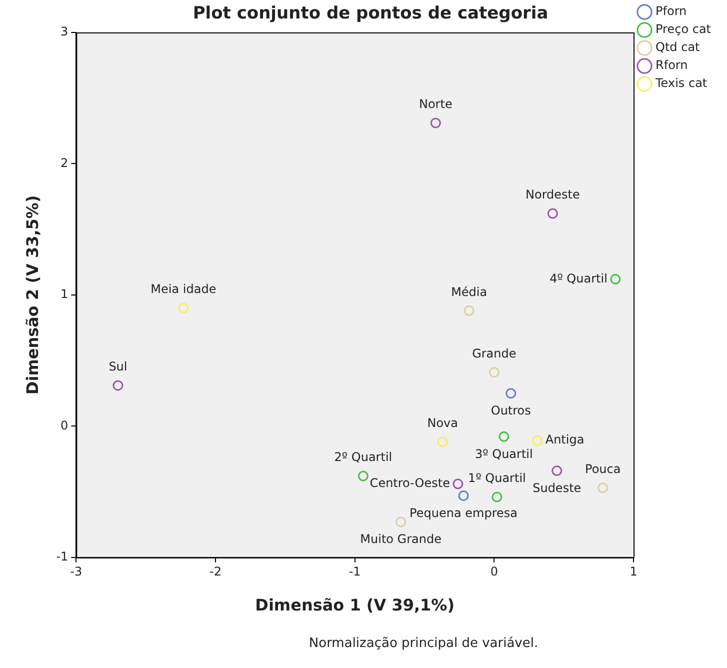 This screenshot has width=727, height=668. I want to click on annotation: 1º Quartil, so click(497, 478).